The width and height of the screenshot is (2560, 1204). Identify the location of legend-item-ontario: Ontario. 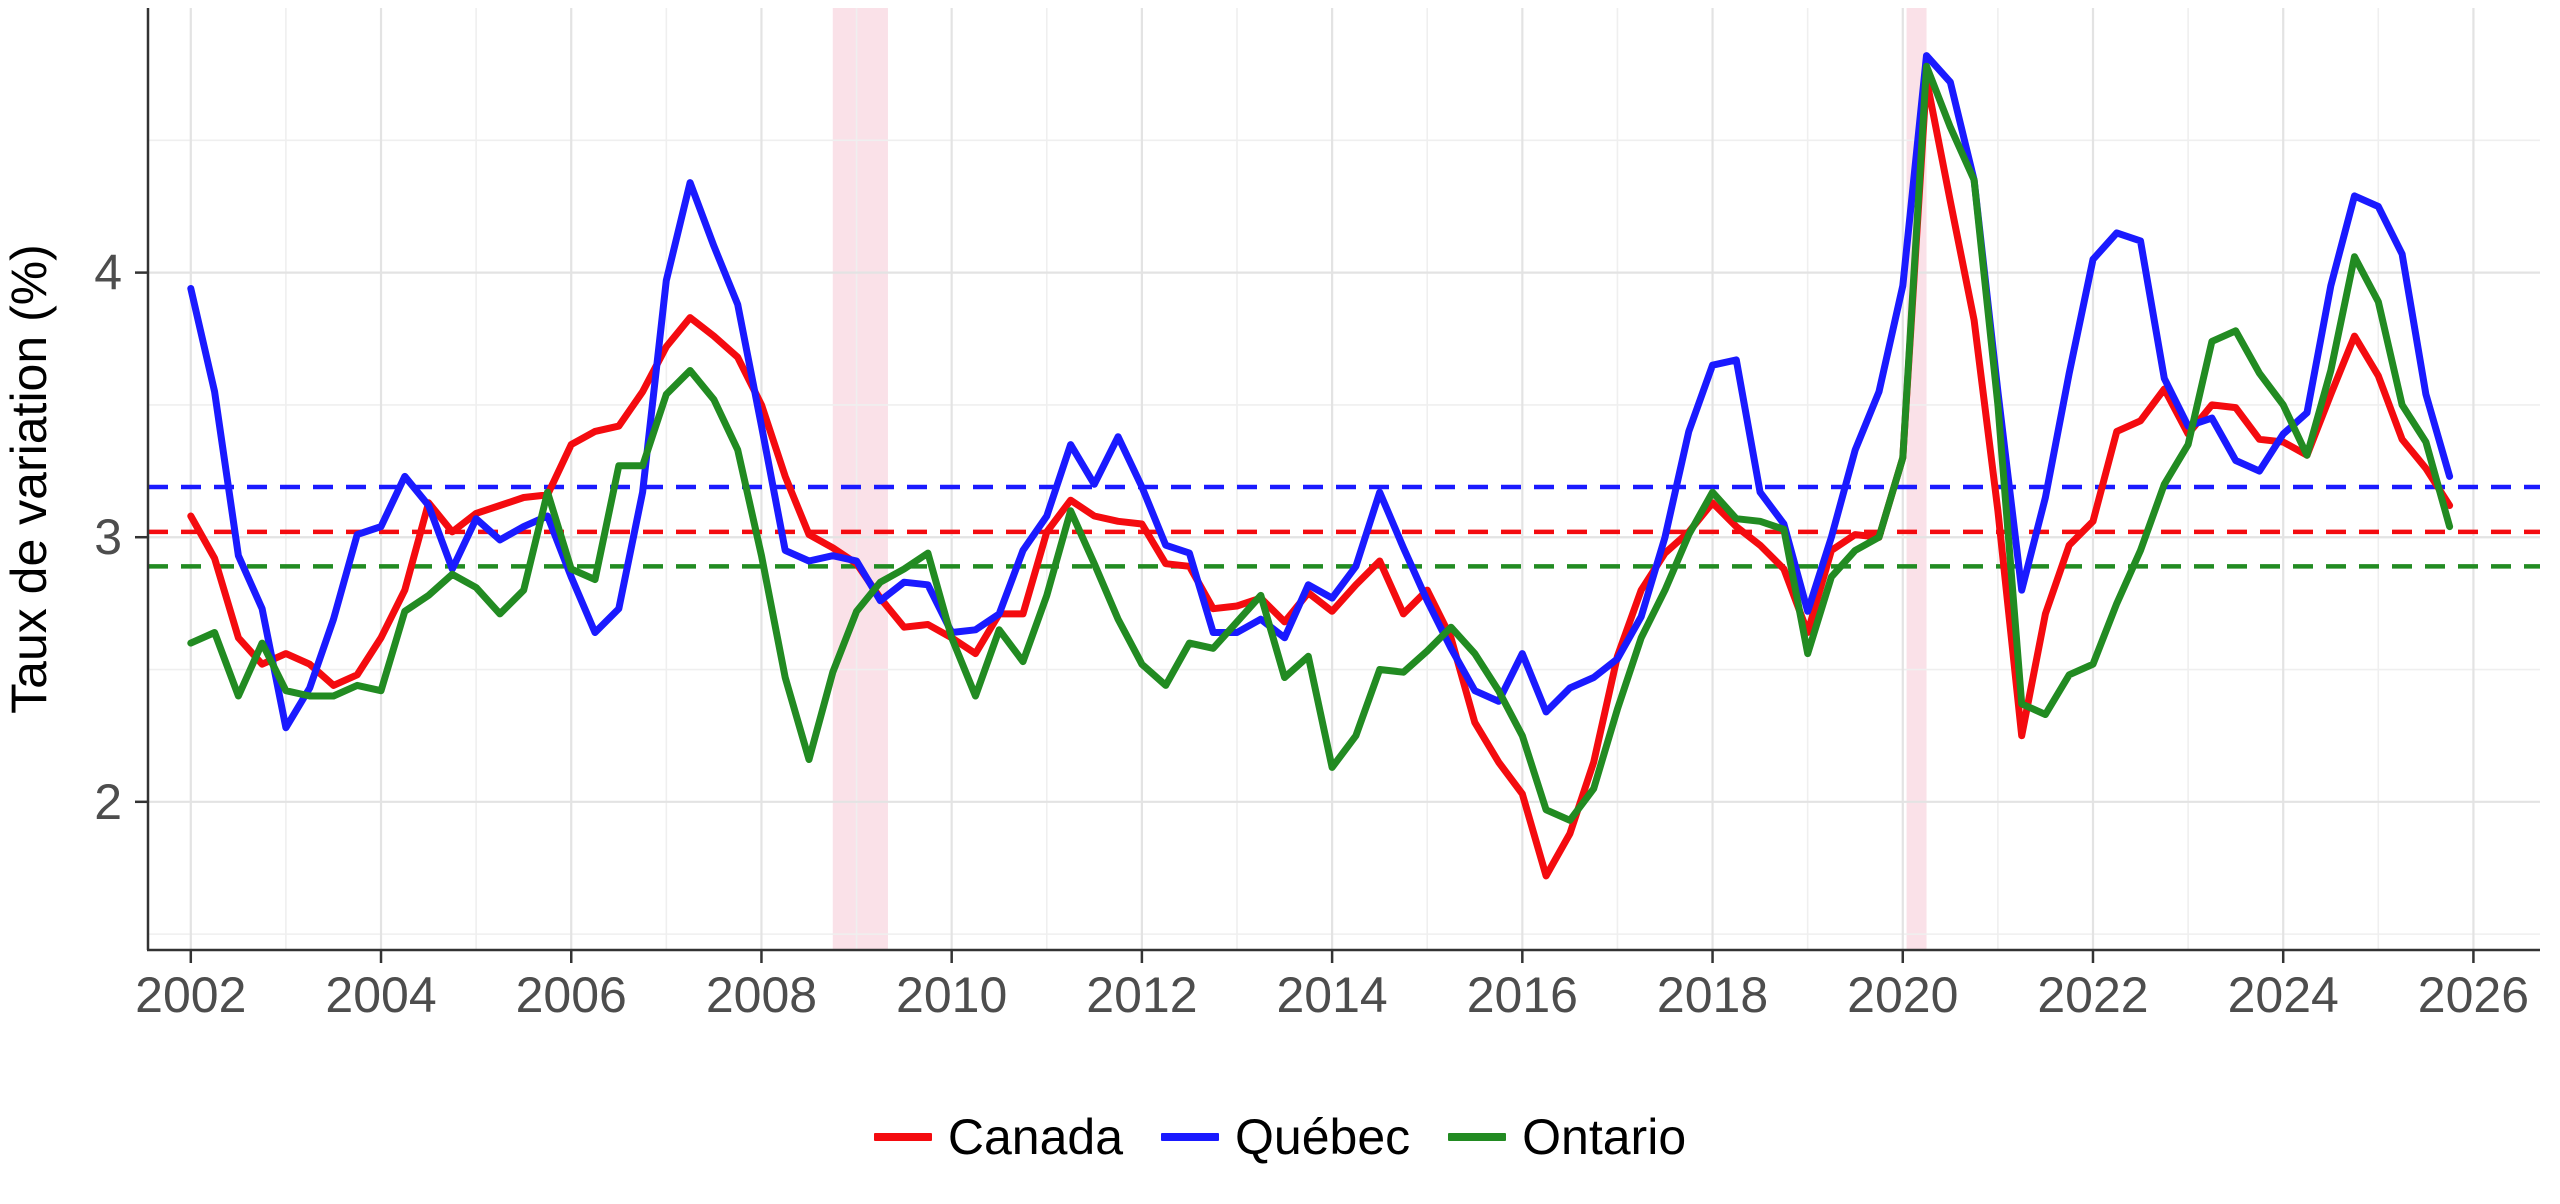
(1567, 1137).